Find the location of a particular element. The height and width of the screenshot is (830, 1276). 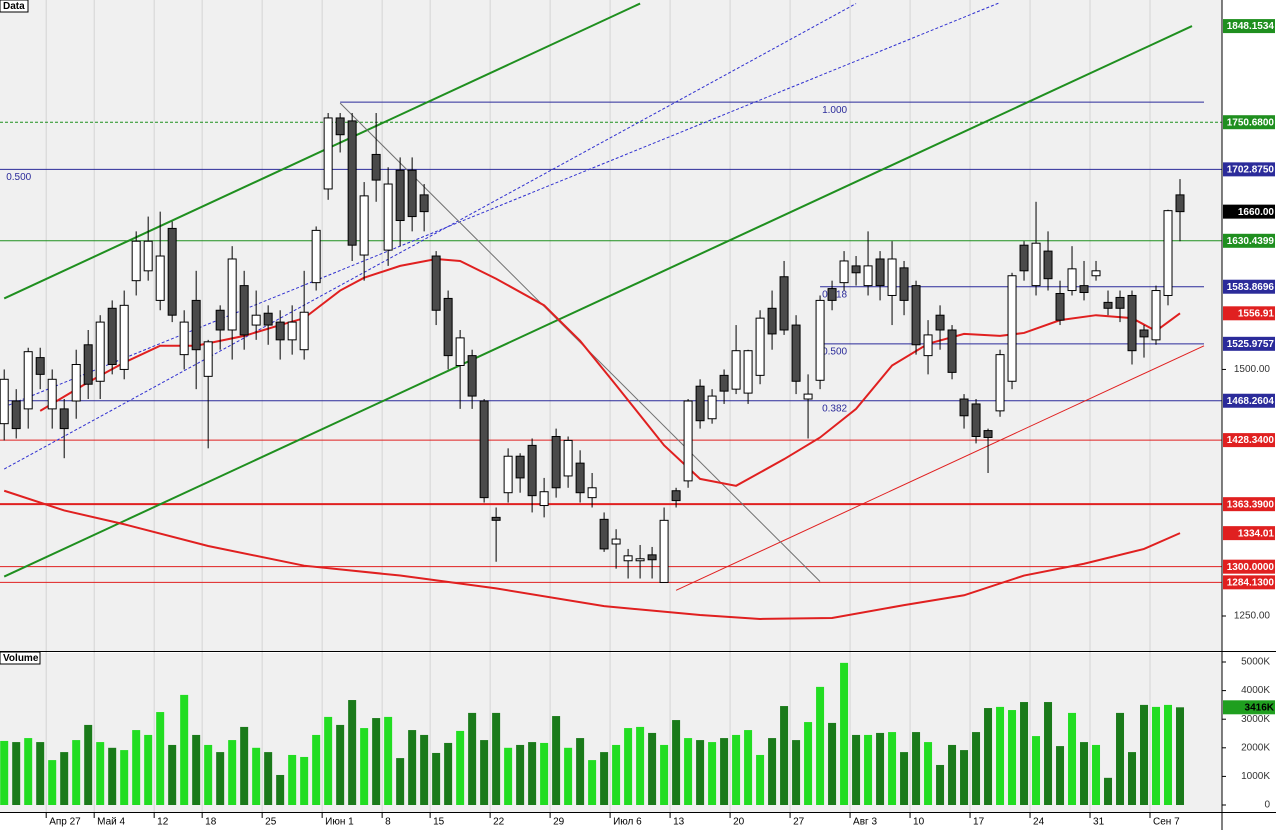

x-tick-label: Июн 1 is located at coordinates (339, 822).